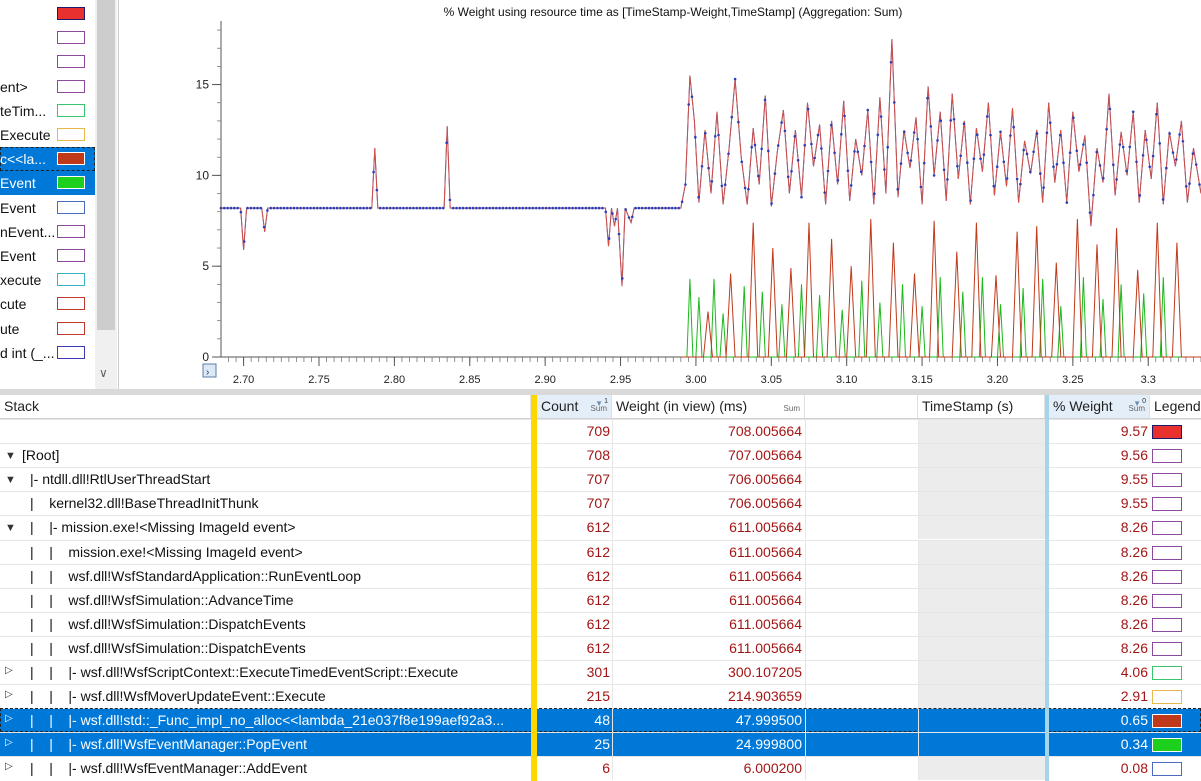 This screenshot has height=781, width=1201. I want to click on legend-scrollbar: ∨, so click(106, 194).